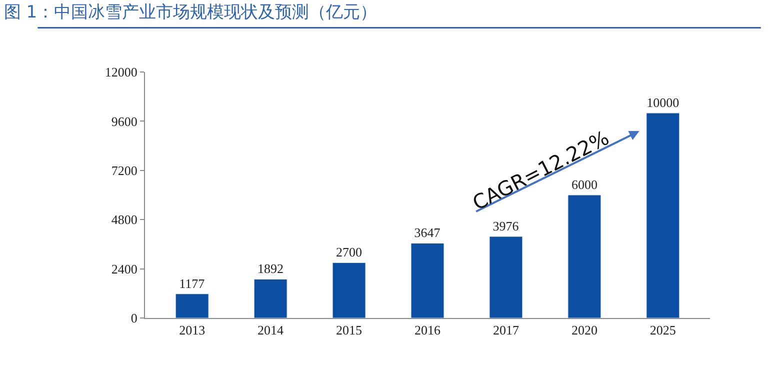 The height and width of the screenshot is (366, 784). I want to click on x-tick-label: 2015, so click(349, 330).